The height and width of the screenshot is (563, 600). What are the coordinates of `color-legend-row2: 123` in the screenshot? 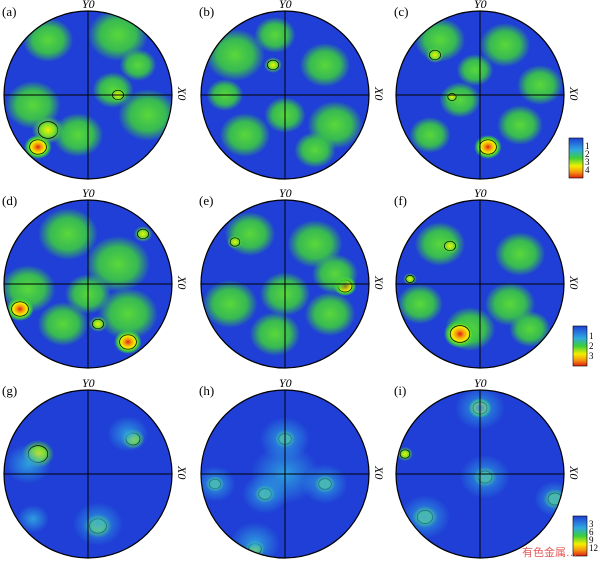 It's located at (583, 346).